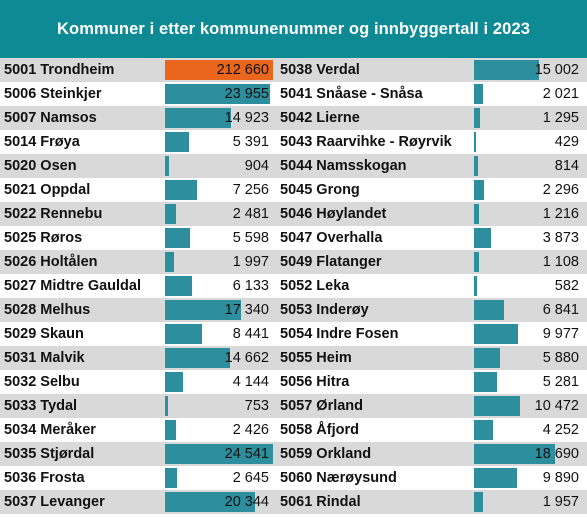 The image size is (587, 517). What do you see at coordinates (315, 286) in the screenshot?
I see `municipality-label: 5052 Leka` at bounding box center [315, 286].